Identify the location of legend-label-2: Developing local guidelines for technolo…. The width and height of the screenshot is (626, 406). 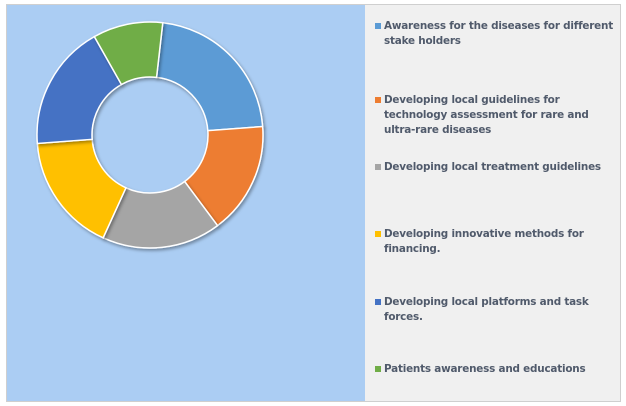
(486, 115).